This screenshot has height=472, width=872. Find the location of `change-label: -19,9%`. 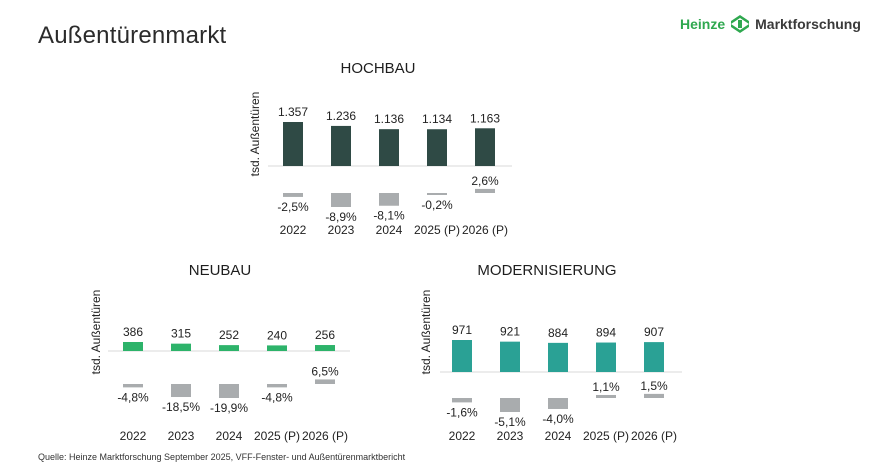

change-label: -19,9% is located at coordinates (229, 408).